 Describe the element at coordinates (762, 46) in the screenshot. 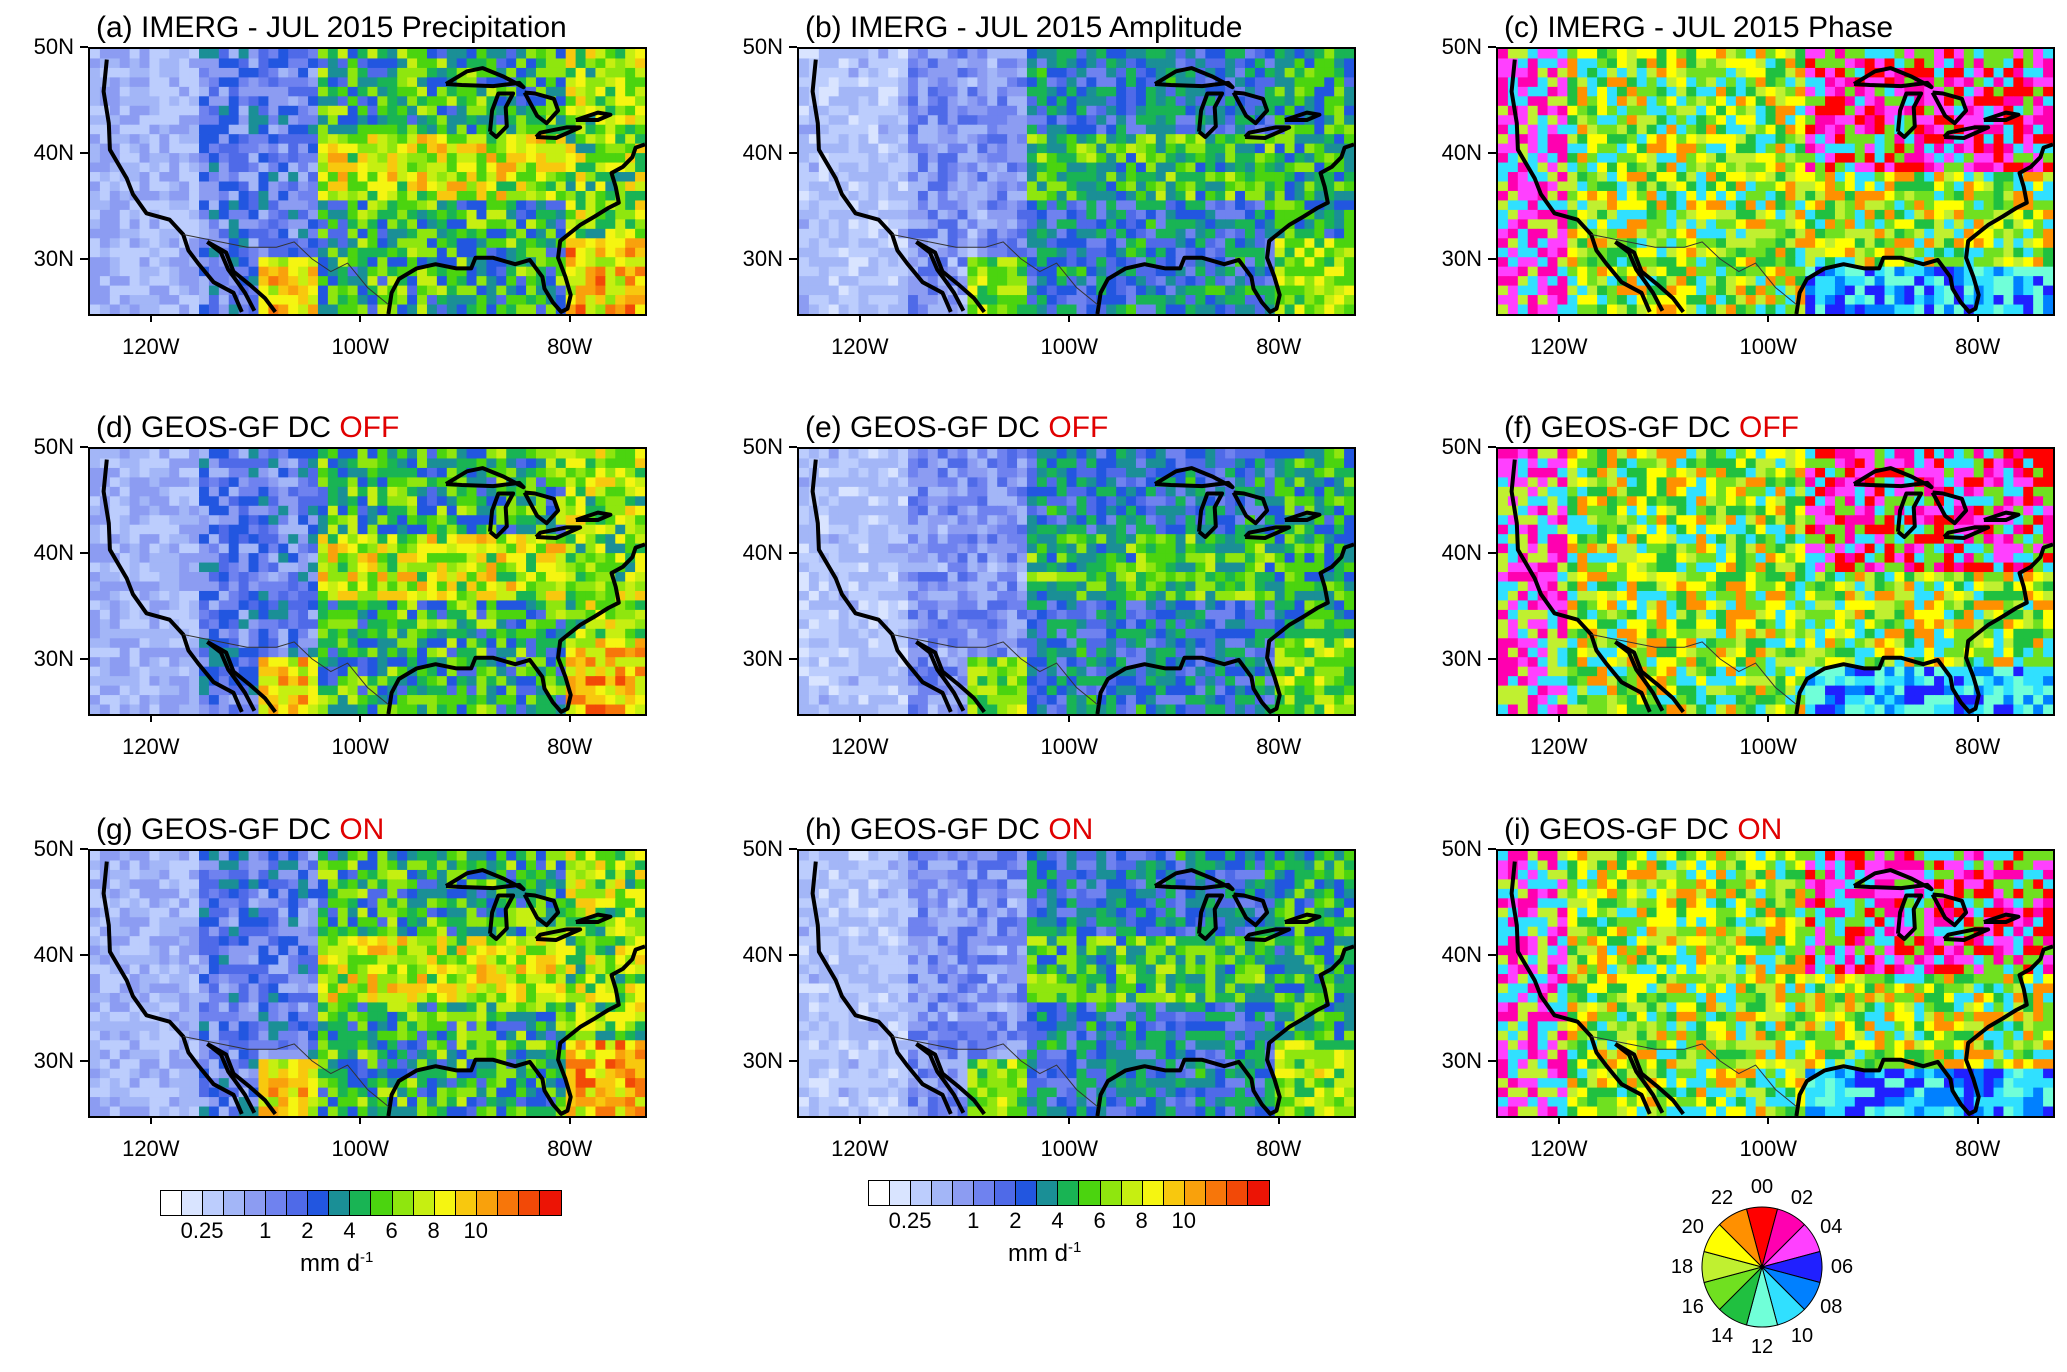

I see `lat-label: 50N` at that location.